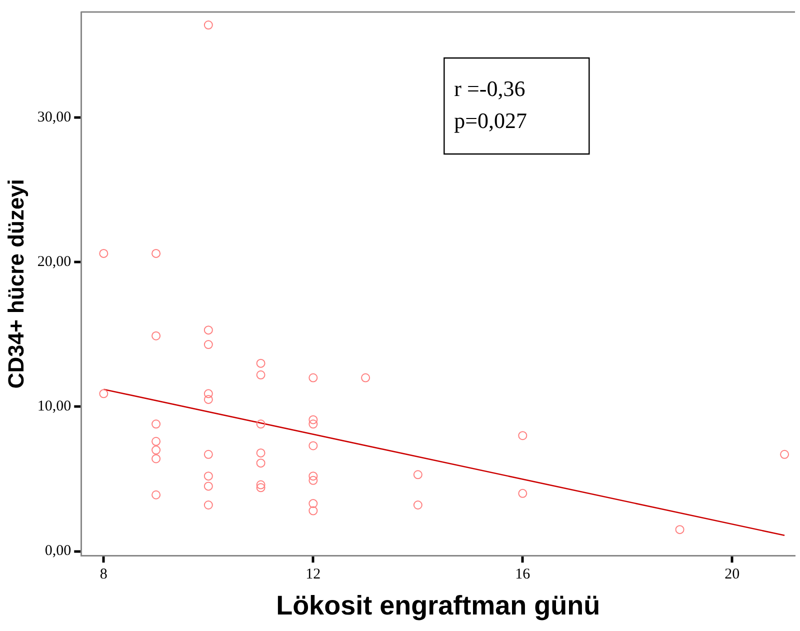  Describe the element at coordinates (54, 117) in the screenshot. I see `y-tick-label: 30,00` at that location.